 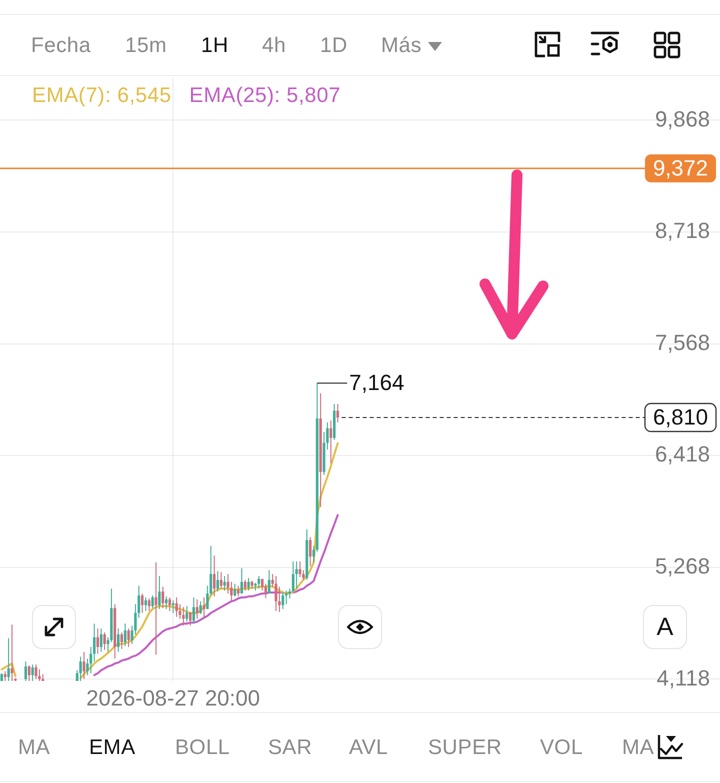 What do you see at coordinates (274, 46) in the screenshot?
I see `text: 4h` at bounding box center [274, 46].